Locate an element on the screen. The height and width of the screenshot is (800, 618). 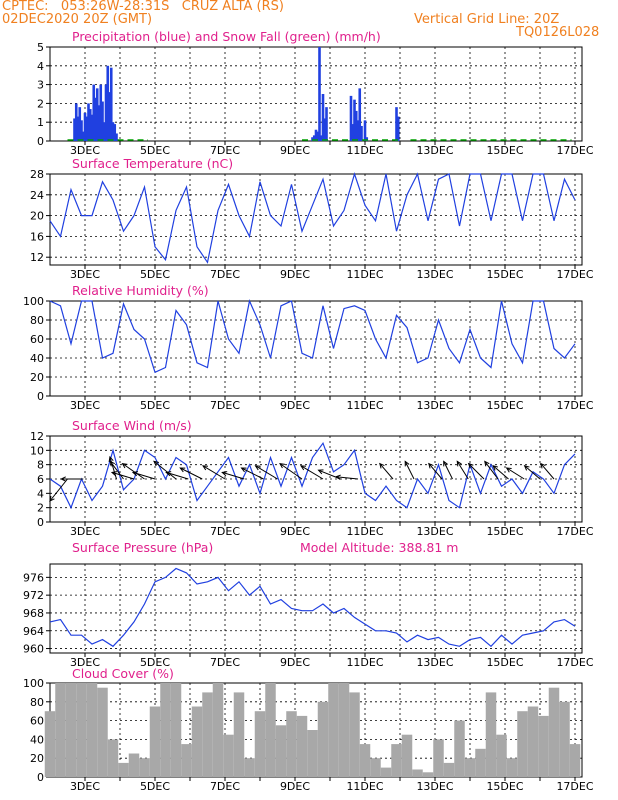
panel-annotation-4: Model Altitude: 388.81 m is located at coordinates (379, 547).